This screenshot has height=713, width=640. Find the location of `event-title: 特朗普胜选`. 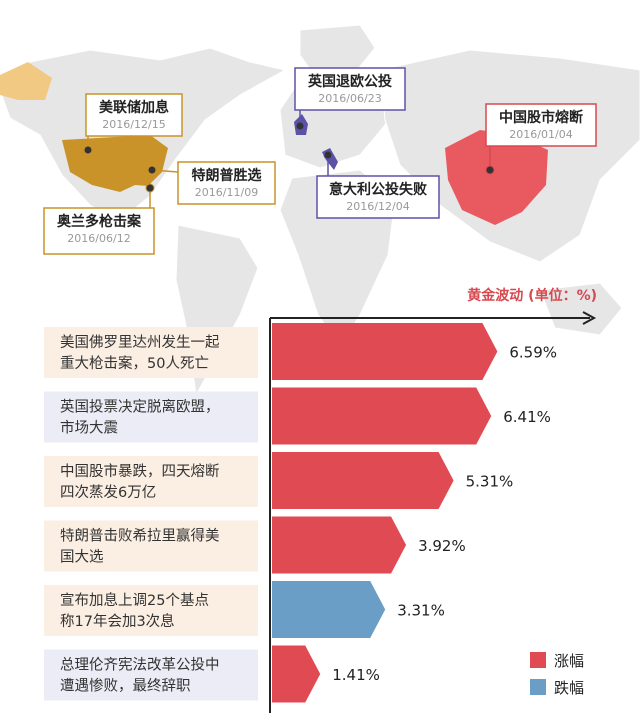

event-title: 特朗普胜选 is located at coordinates (227, 175).